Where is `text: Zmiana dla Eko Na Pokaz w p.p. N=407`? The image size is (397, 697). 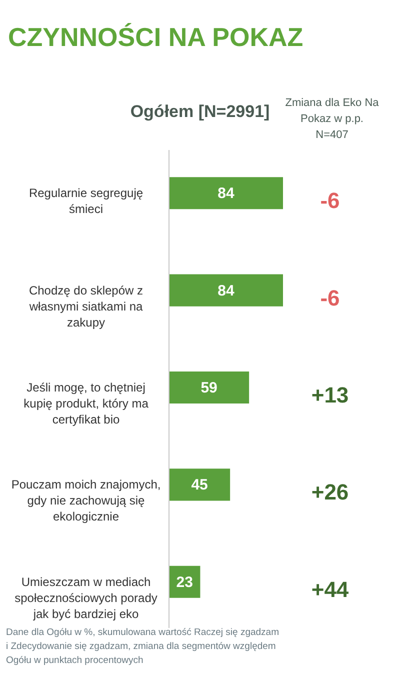
text: Zmiana dla Eko Na Pokaz w p.p. N=407 is located at coordinates (332, 119).